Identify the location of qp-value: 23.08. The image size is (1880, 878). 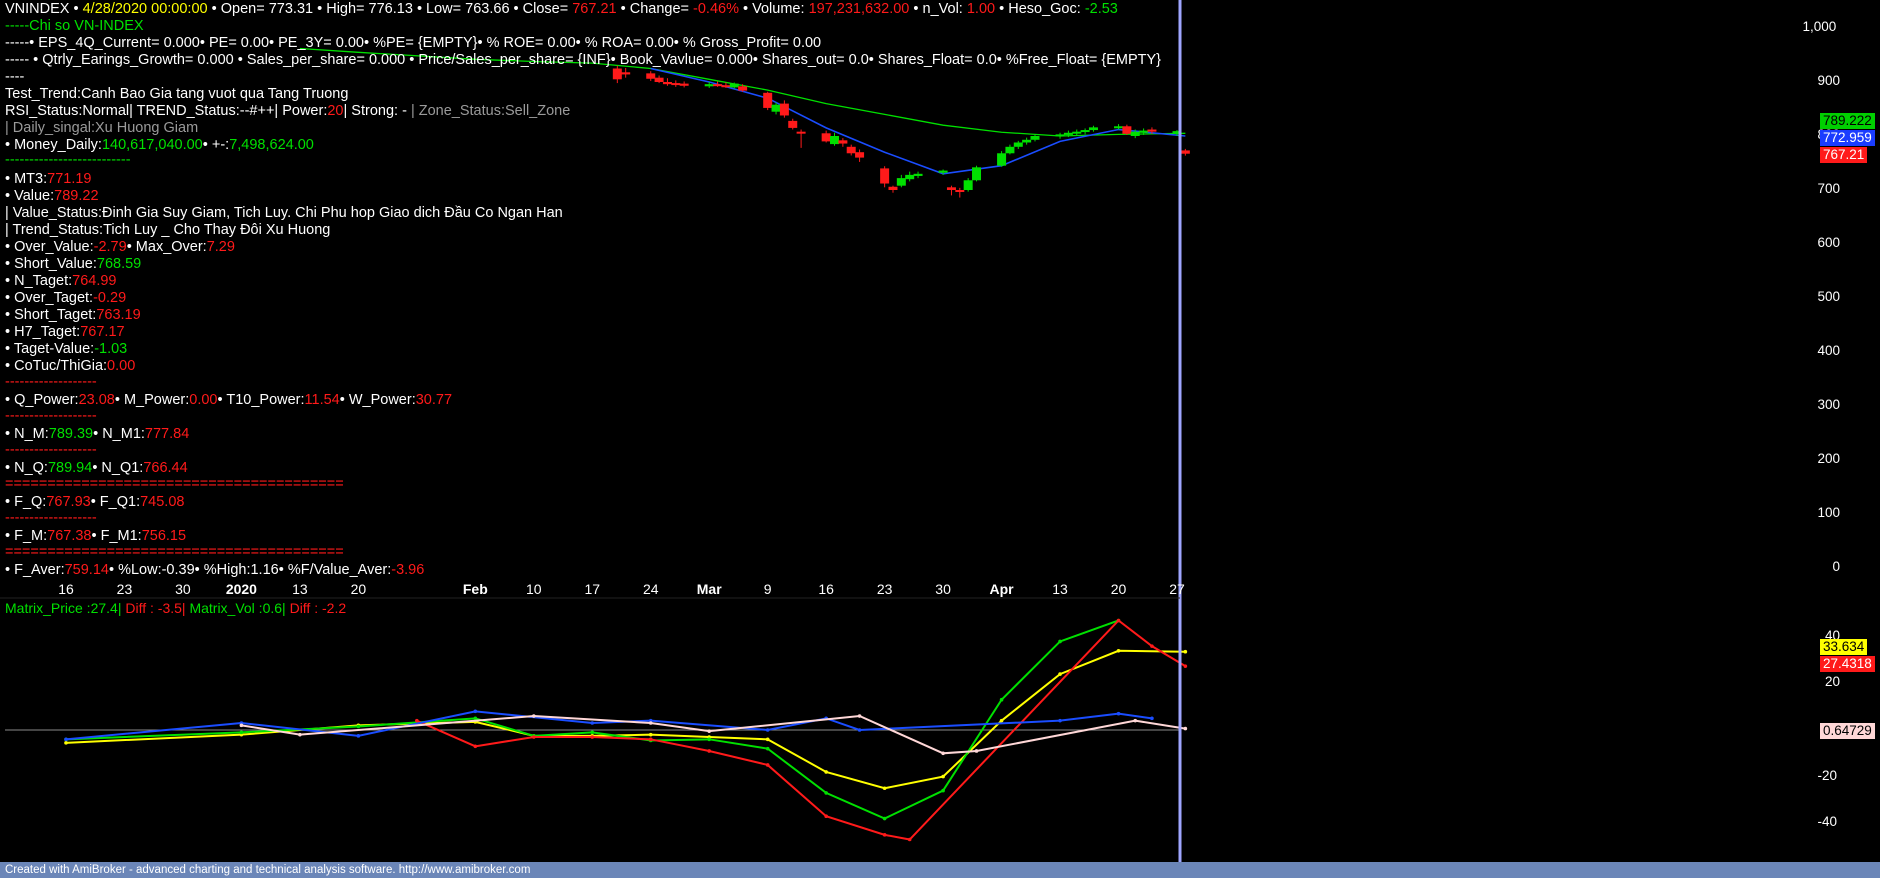
(96, 400).